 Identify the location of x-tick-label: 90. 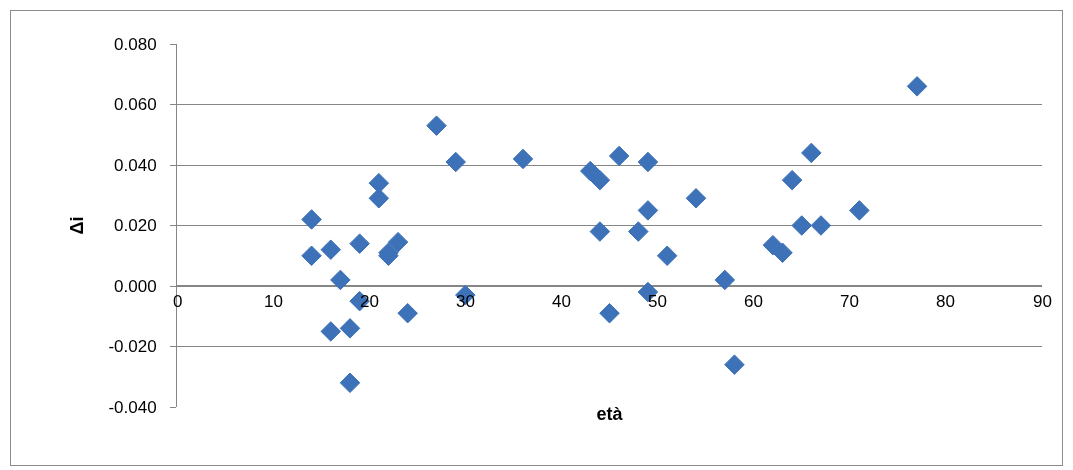
(1042, 301).